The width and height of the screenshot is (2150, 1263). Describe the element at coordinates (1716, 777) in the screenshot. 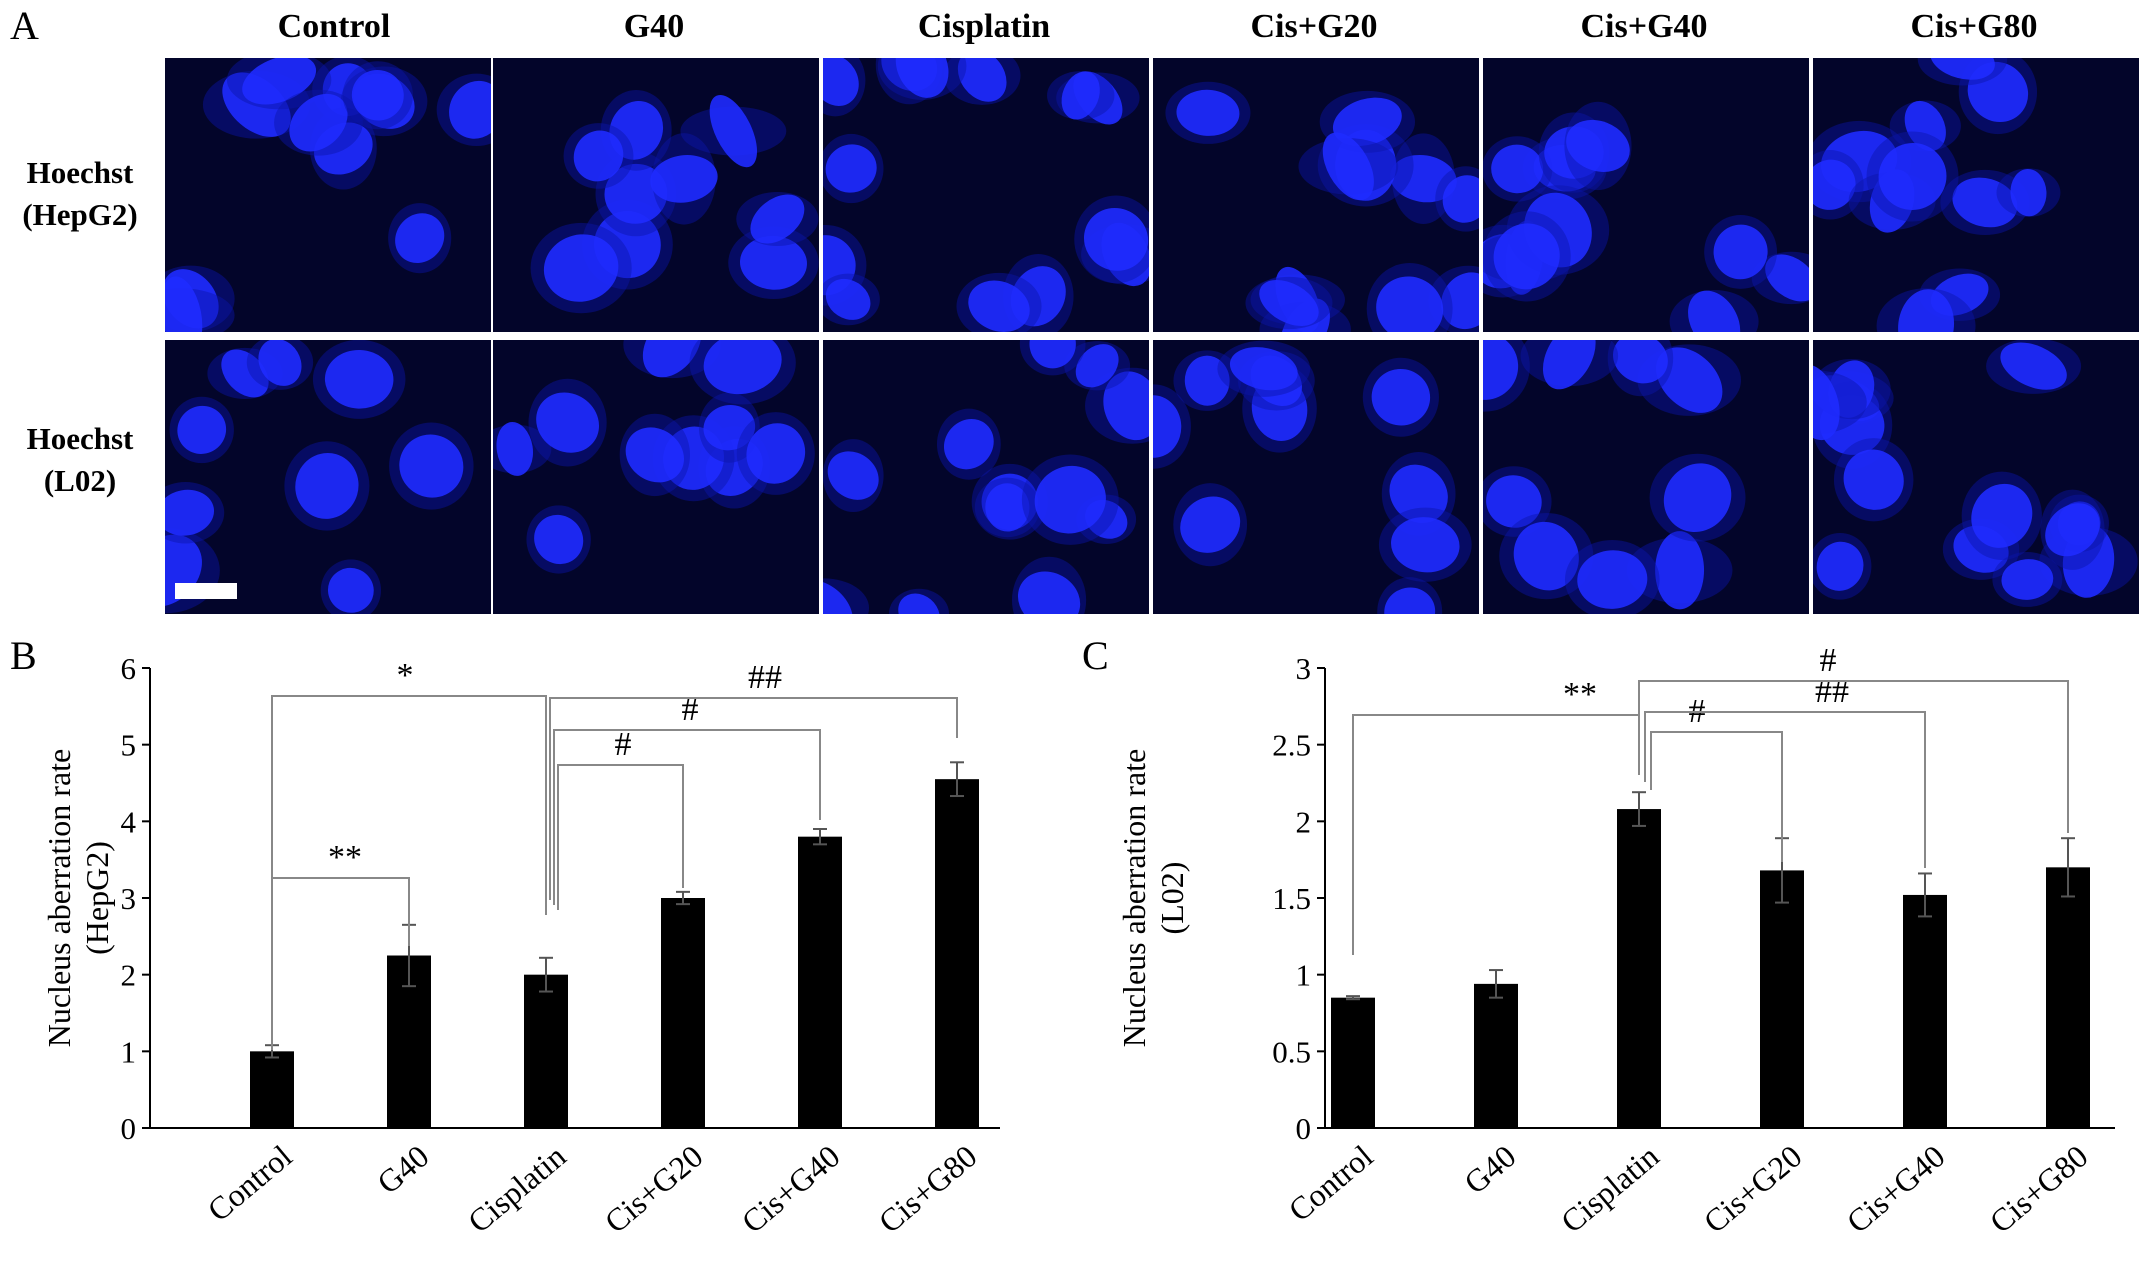

I see `significance-bracket: #` at that location.